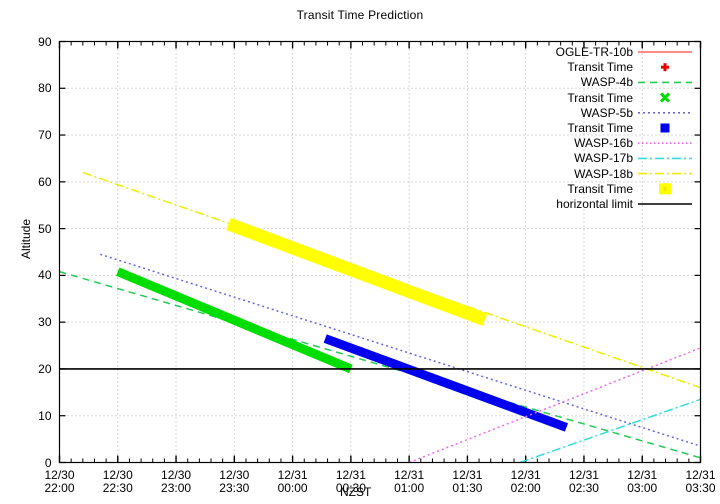 Image resolution: width=720 pixels, height=504 pixels. What do you see at coordinates (600, 67) in the screenshot?
I see `legend-label-transit-time-1: Transit Time` at bounding box center [600, 67].